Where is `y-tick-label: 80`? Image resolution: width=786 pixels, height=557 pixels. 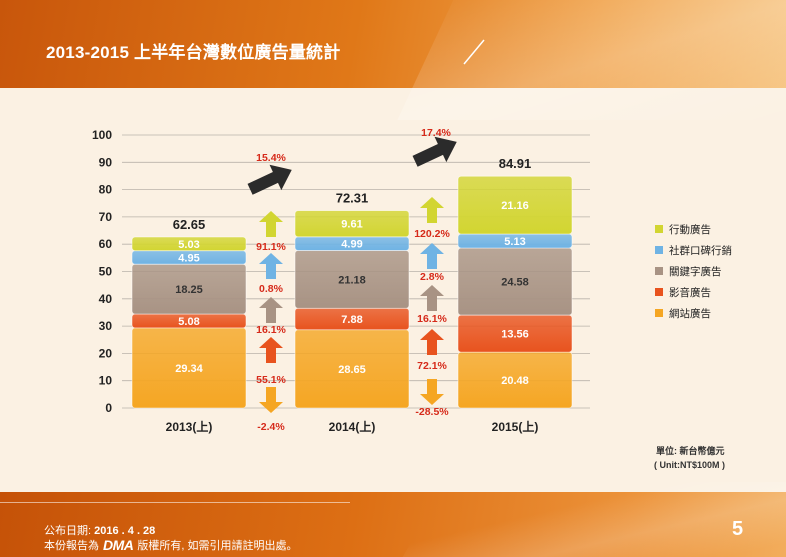 y-tick-label: 80 is located at coordinates (106, 190).